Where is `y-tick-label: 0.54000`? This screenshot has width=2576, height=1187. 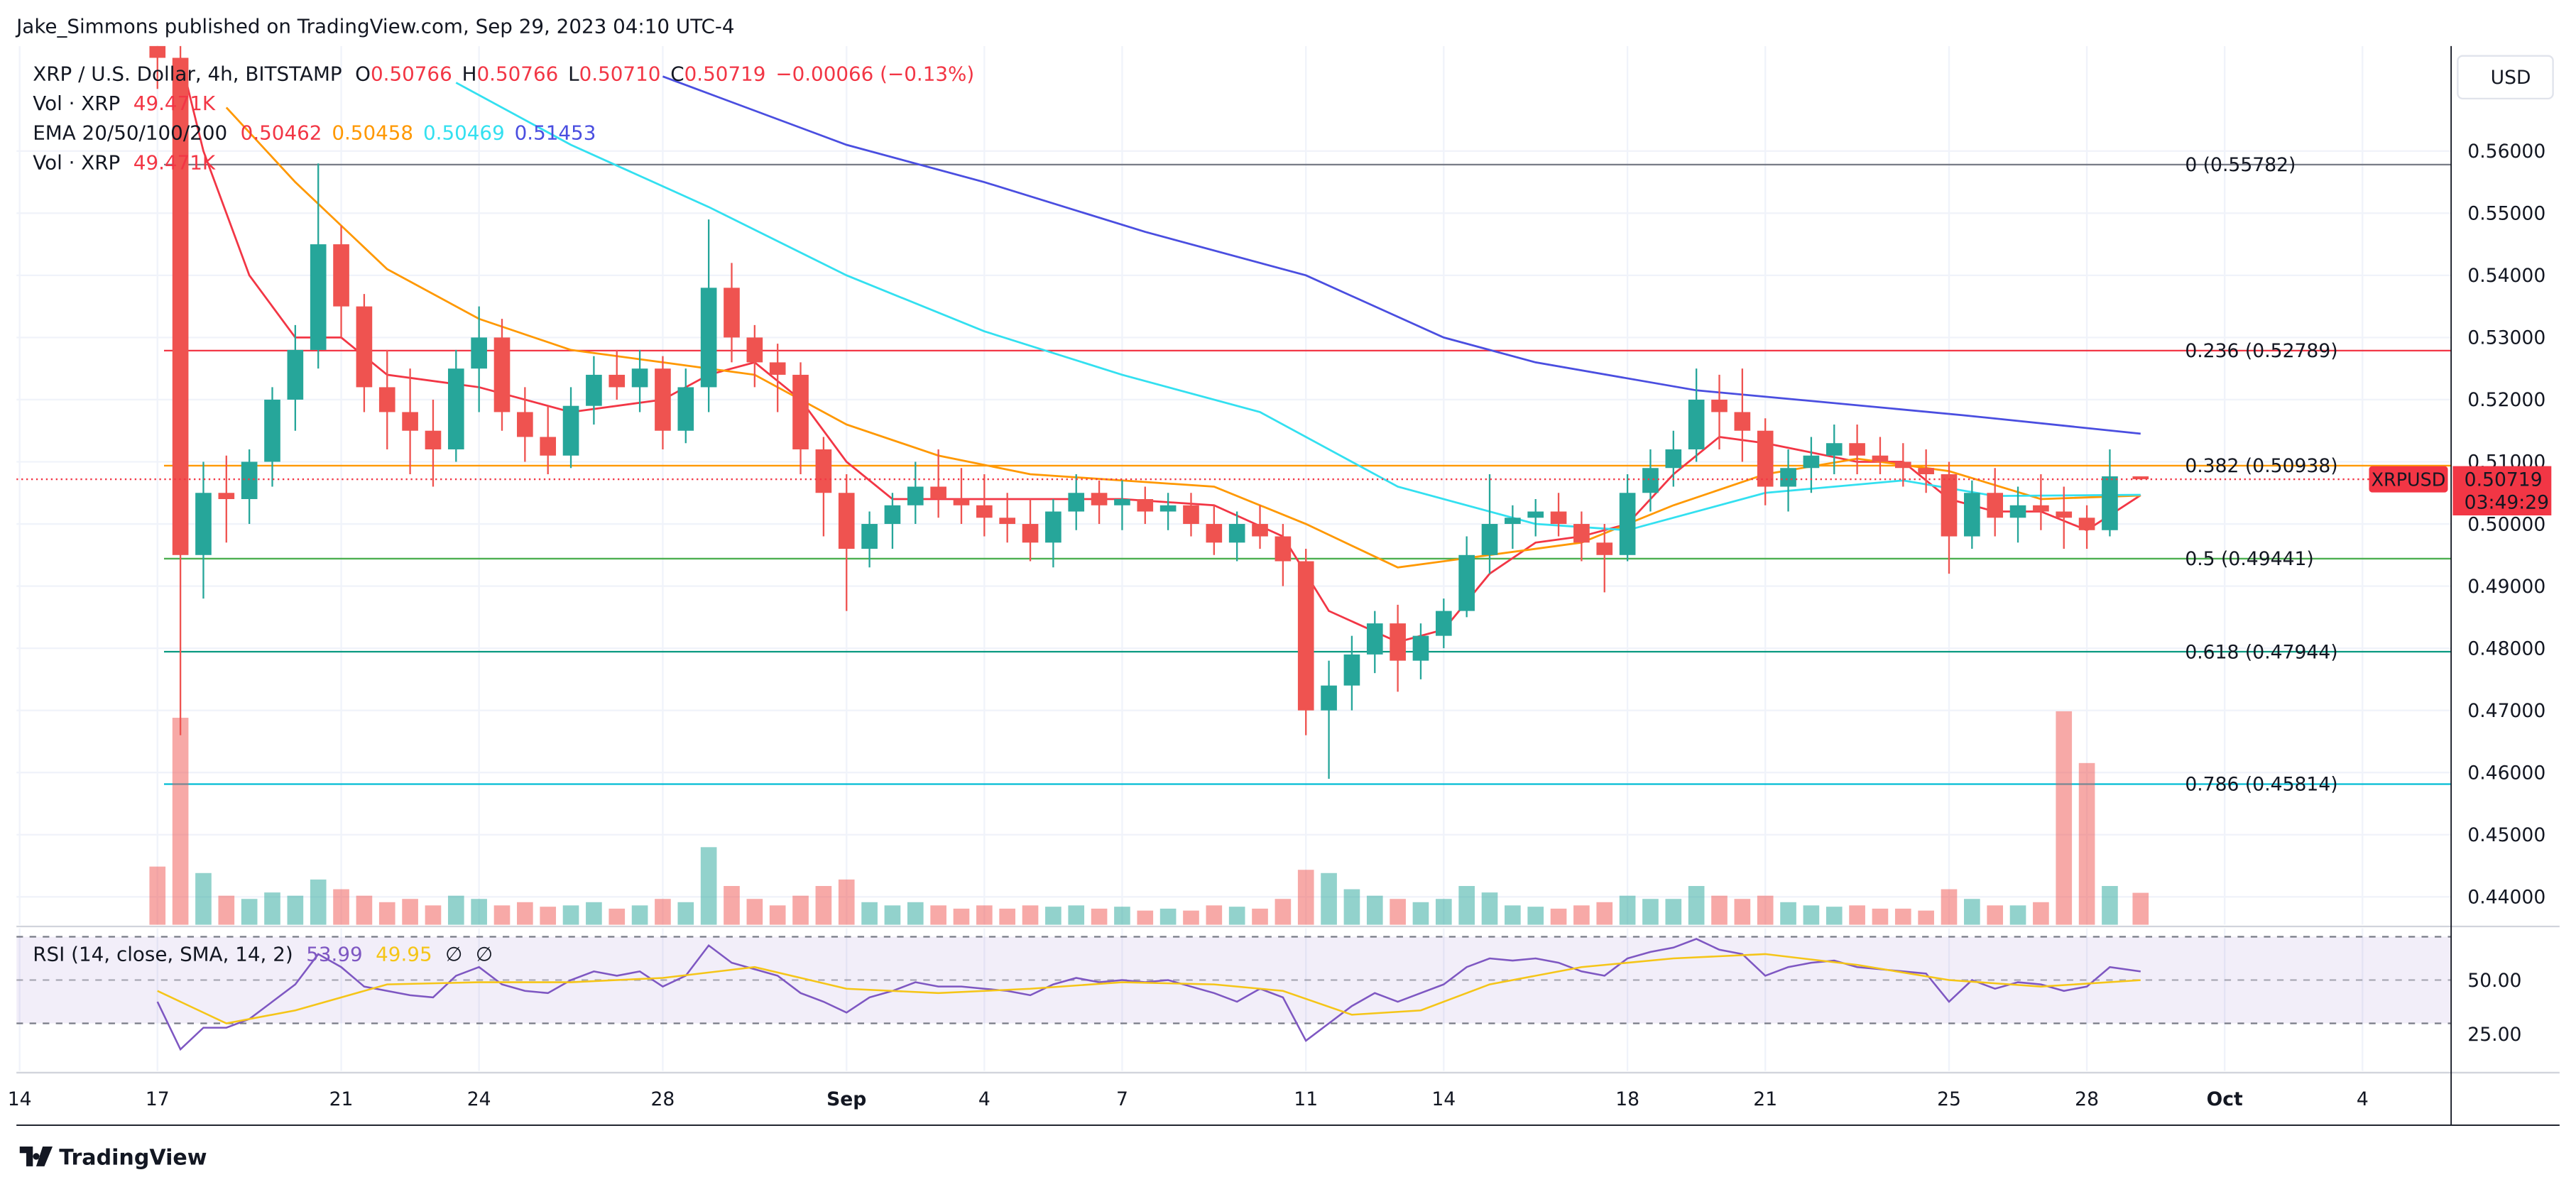
y-tick-label: 0.54000 is located at coordinates (2506, 276).